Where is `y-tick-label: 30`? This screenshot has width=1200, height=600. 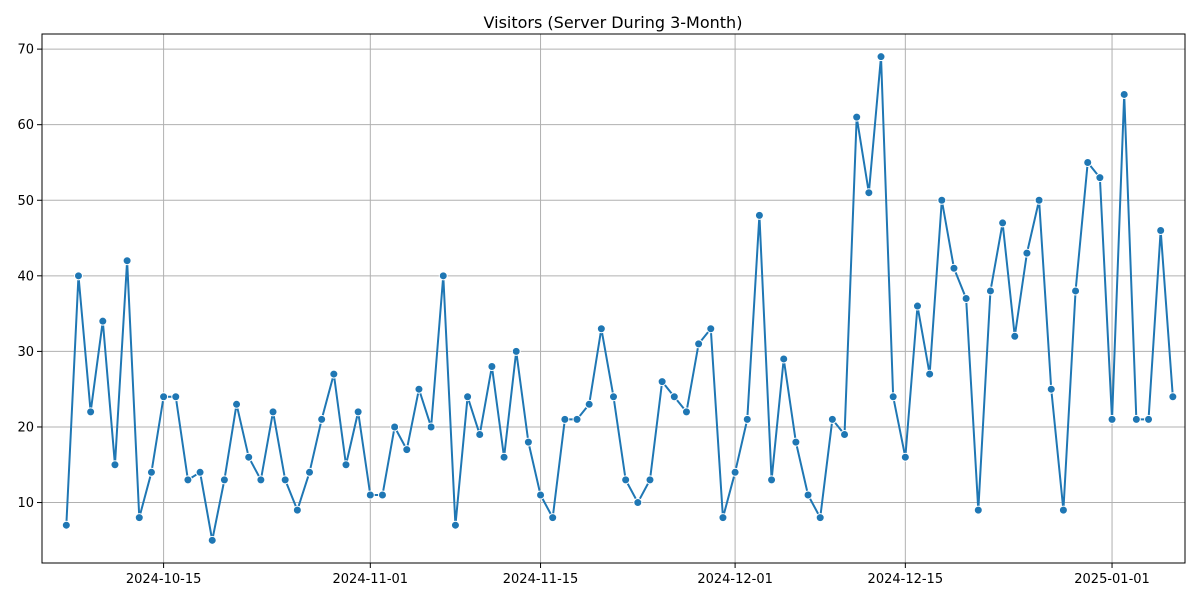
y-tick-label: 30 is located at coordinates (25, 352).